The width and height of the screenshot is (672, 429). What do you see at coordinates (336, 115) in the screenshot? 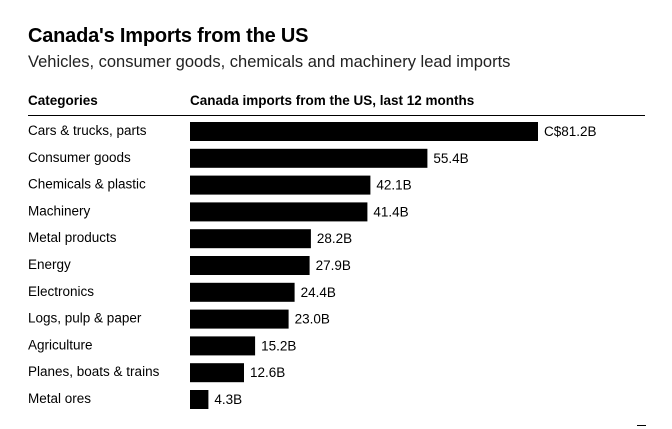
I see `header-divider` at bounding box center [336, 115].